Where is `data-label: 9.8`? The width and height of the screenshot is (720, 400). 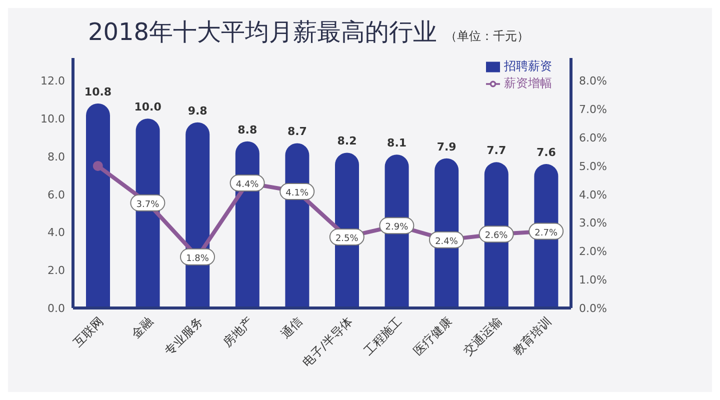 data-label: 9.8 is located at coordinates (198, 111).